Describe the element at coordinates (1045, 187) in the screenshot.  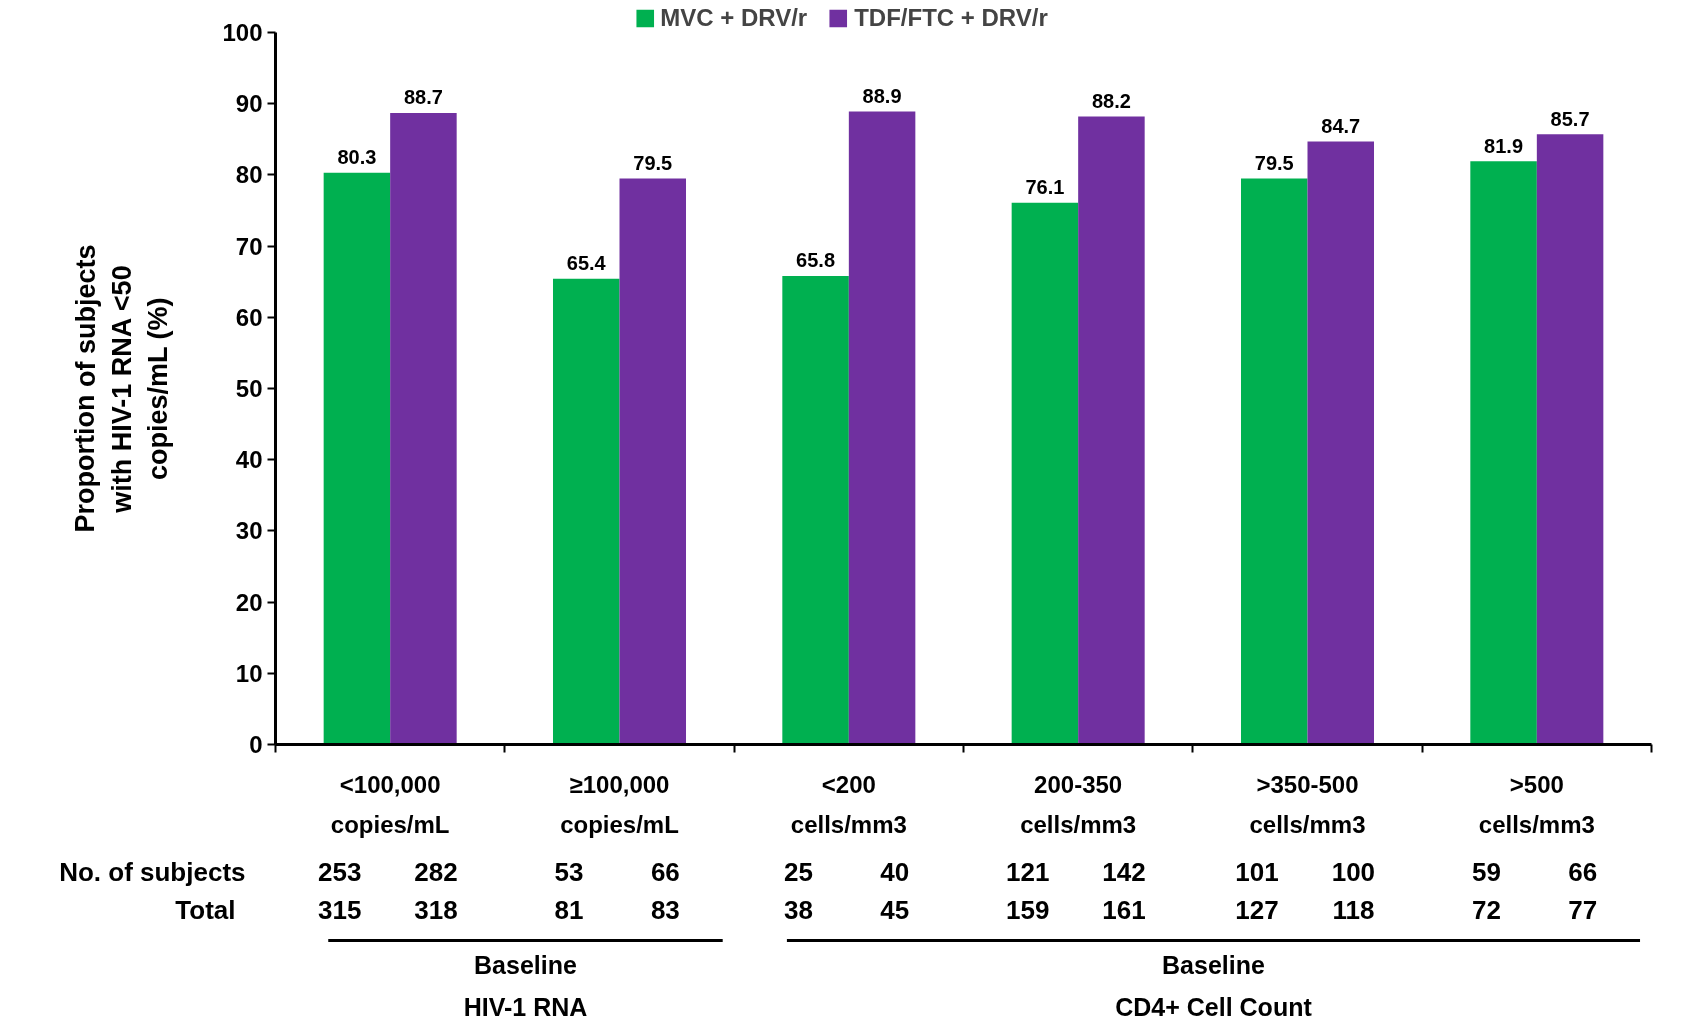
I see `data-label: 76.1` at that location.